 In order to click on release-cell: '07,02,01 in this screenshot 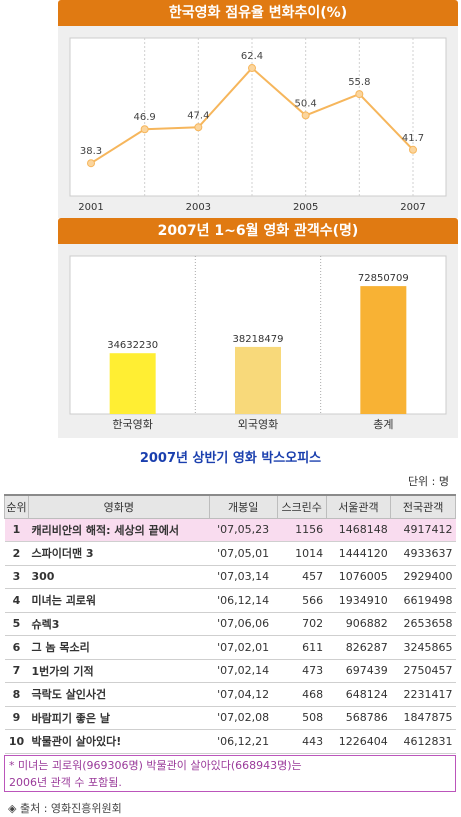, I will do `click(243, 647)`.